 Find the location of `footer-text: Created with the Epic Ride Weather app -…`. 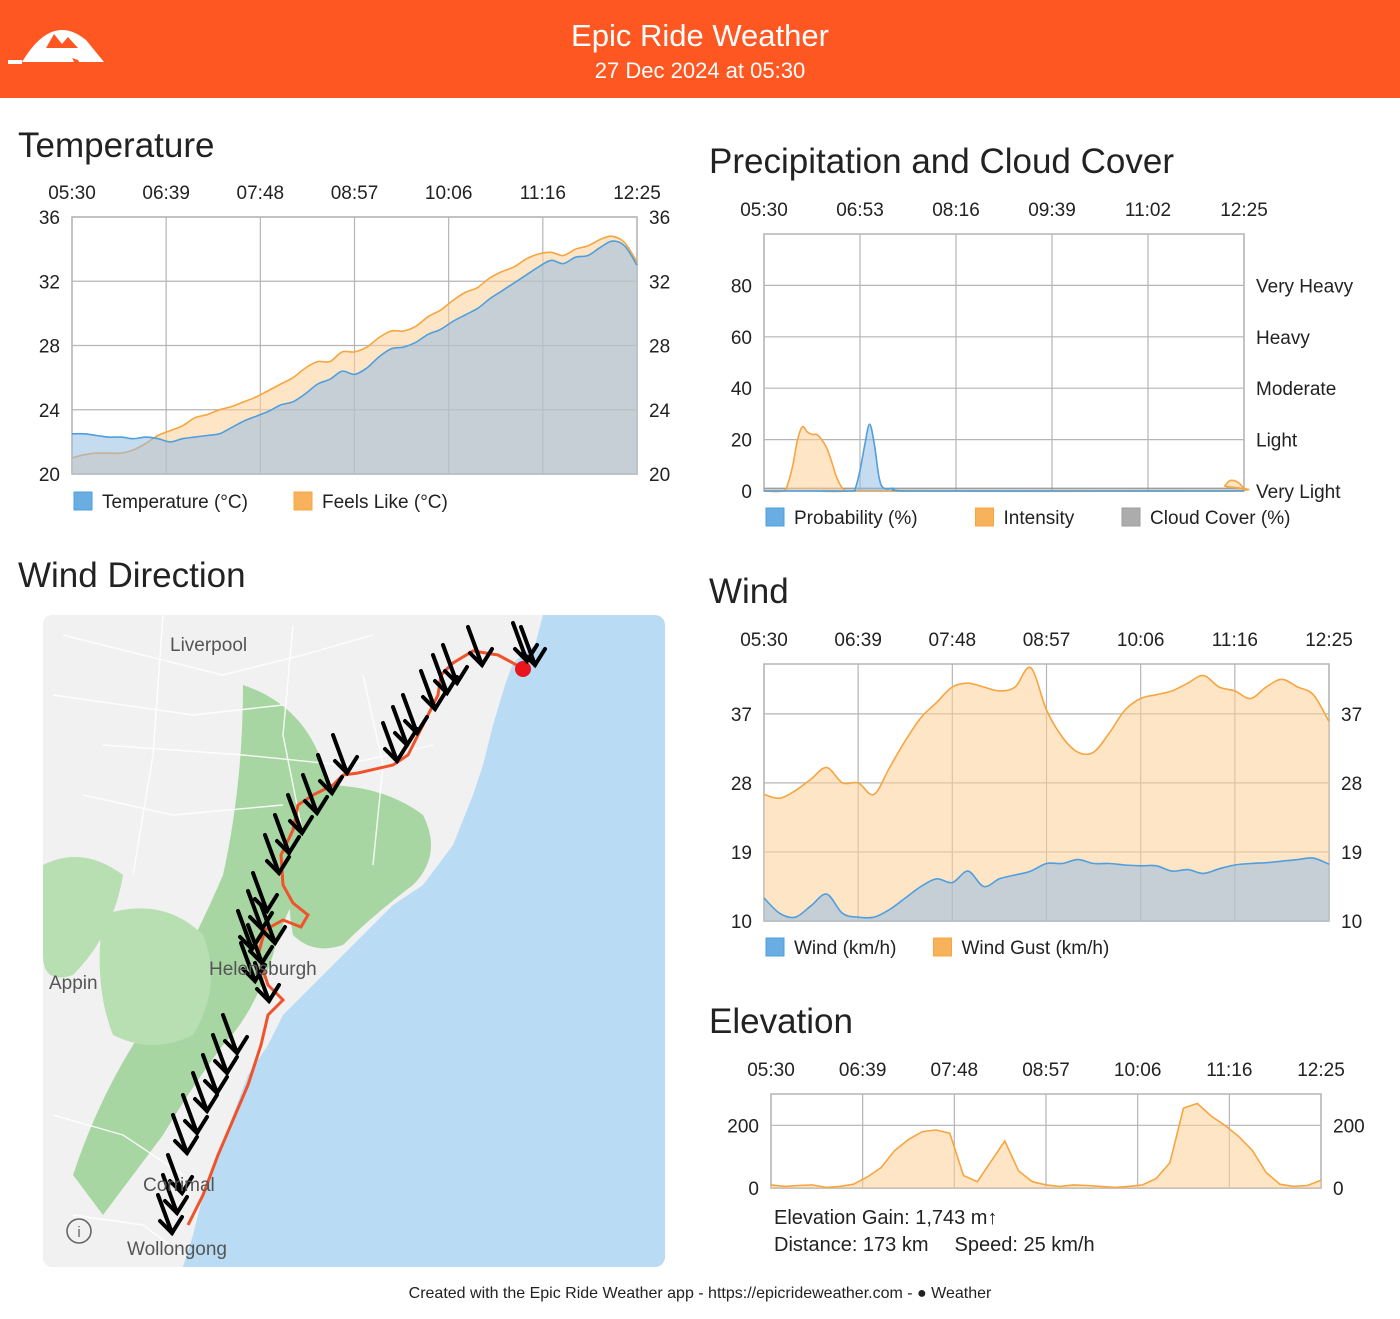

footer-text: Created with the Epic Ride Weather app -… is located at coordinates (663, 1293).